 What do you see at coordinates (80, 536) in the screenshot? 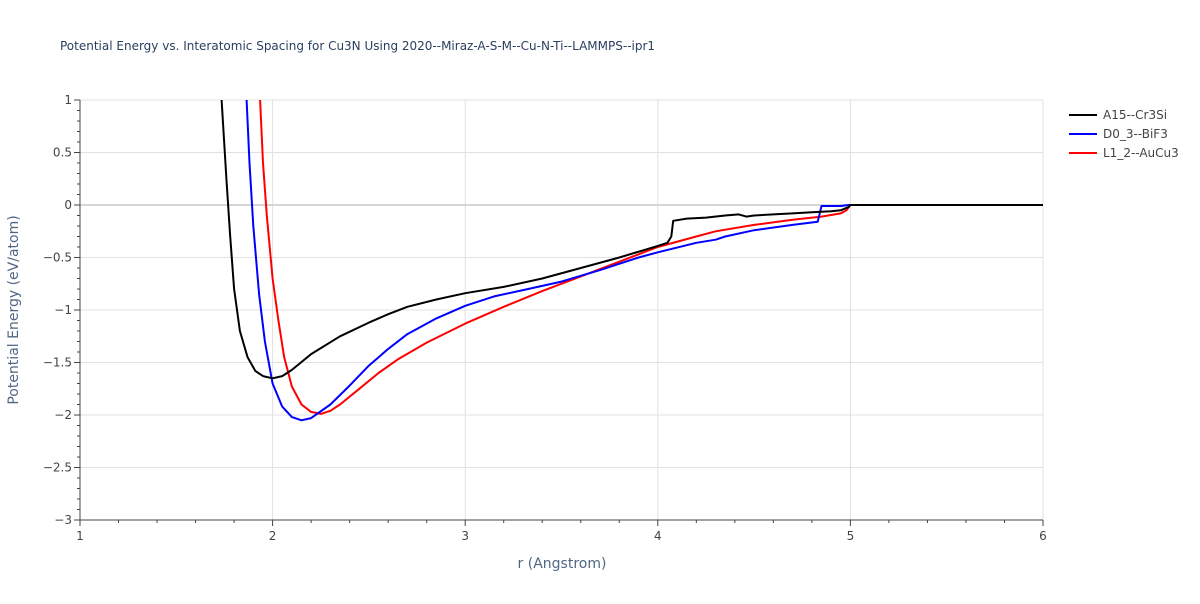
I see `x-tick-label: 1` at bounding box center [80, 536].